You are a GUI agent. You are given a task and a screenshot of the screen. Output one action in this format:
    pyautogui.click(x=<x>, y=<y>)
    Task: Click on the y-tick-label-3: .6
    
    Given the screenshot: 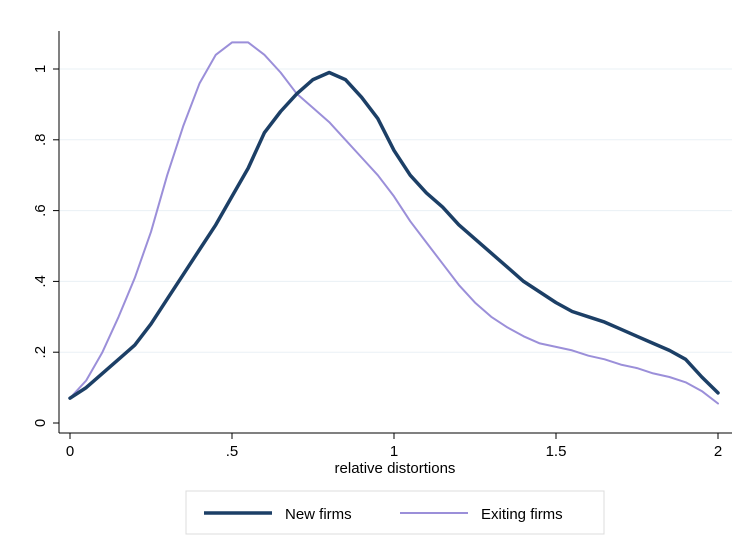 What is the action you would take?
    pyautogui.click(x=40, y=210)
    